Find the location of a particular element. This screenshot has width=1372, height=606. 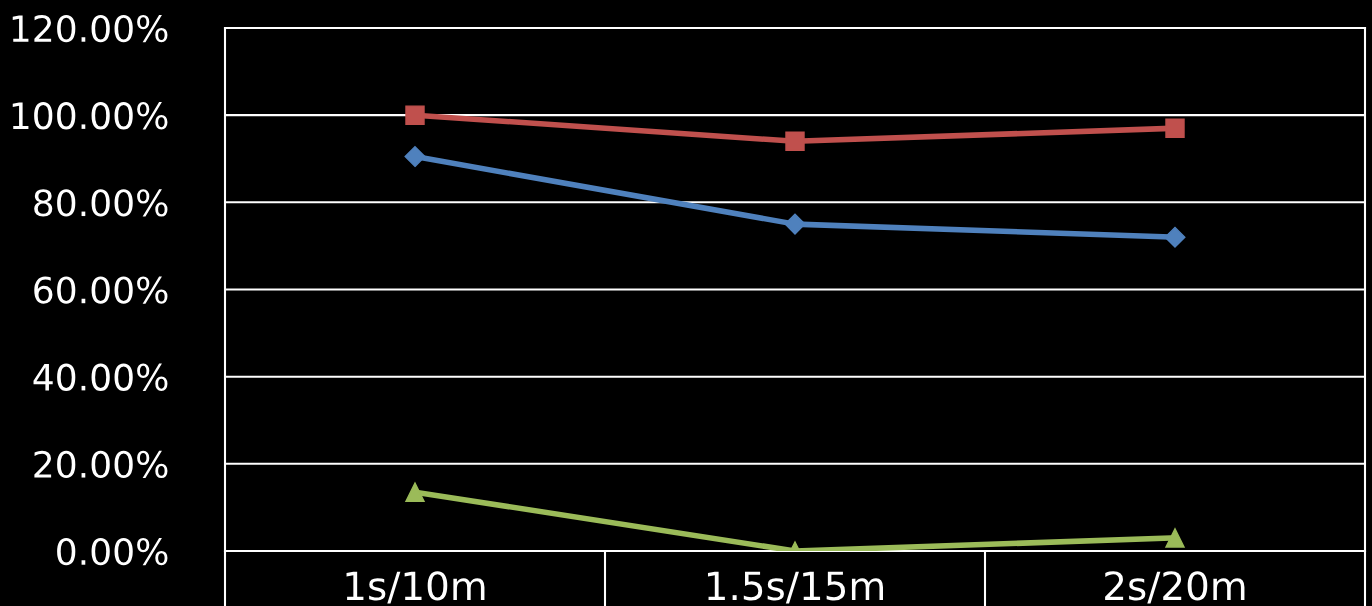

y-tick-label: 60.00% is located at coordinates (101, 290).